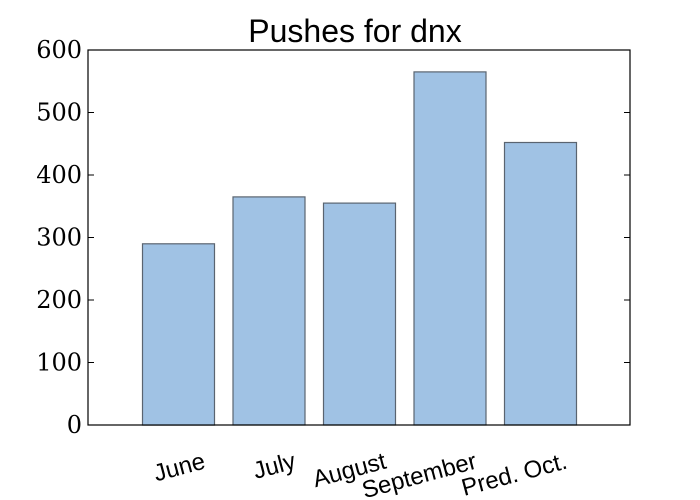 The height and width of the screenshot is (500, 700). Describe the element at coordinates (178, 334) in the screenshot. I see `bar-june` at that location.